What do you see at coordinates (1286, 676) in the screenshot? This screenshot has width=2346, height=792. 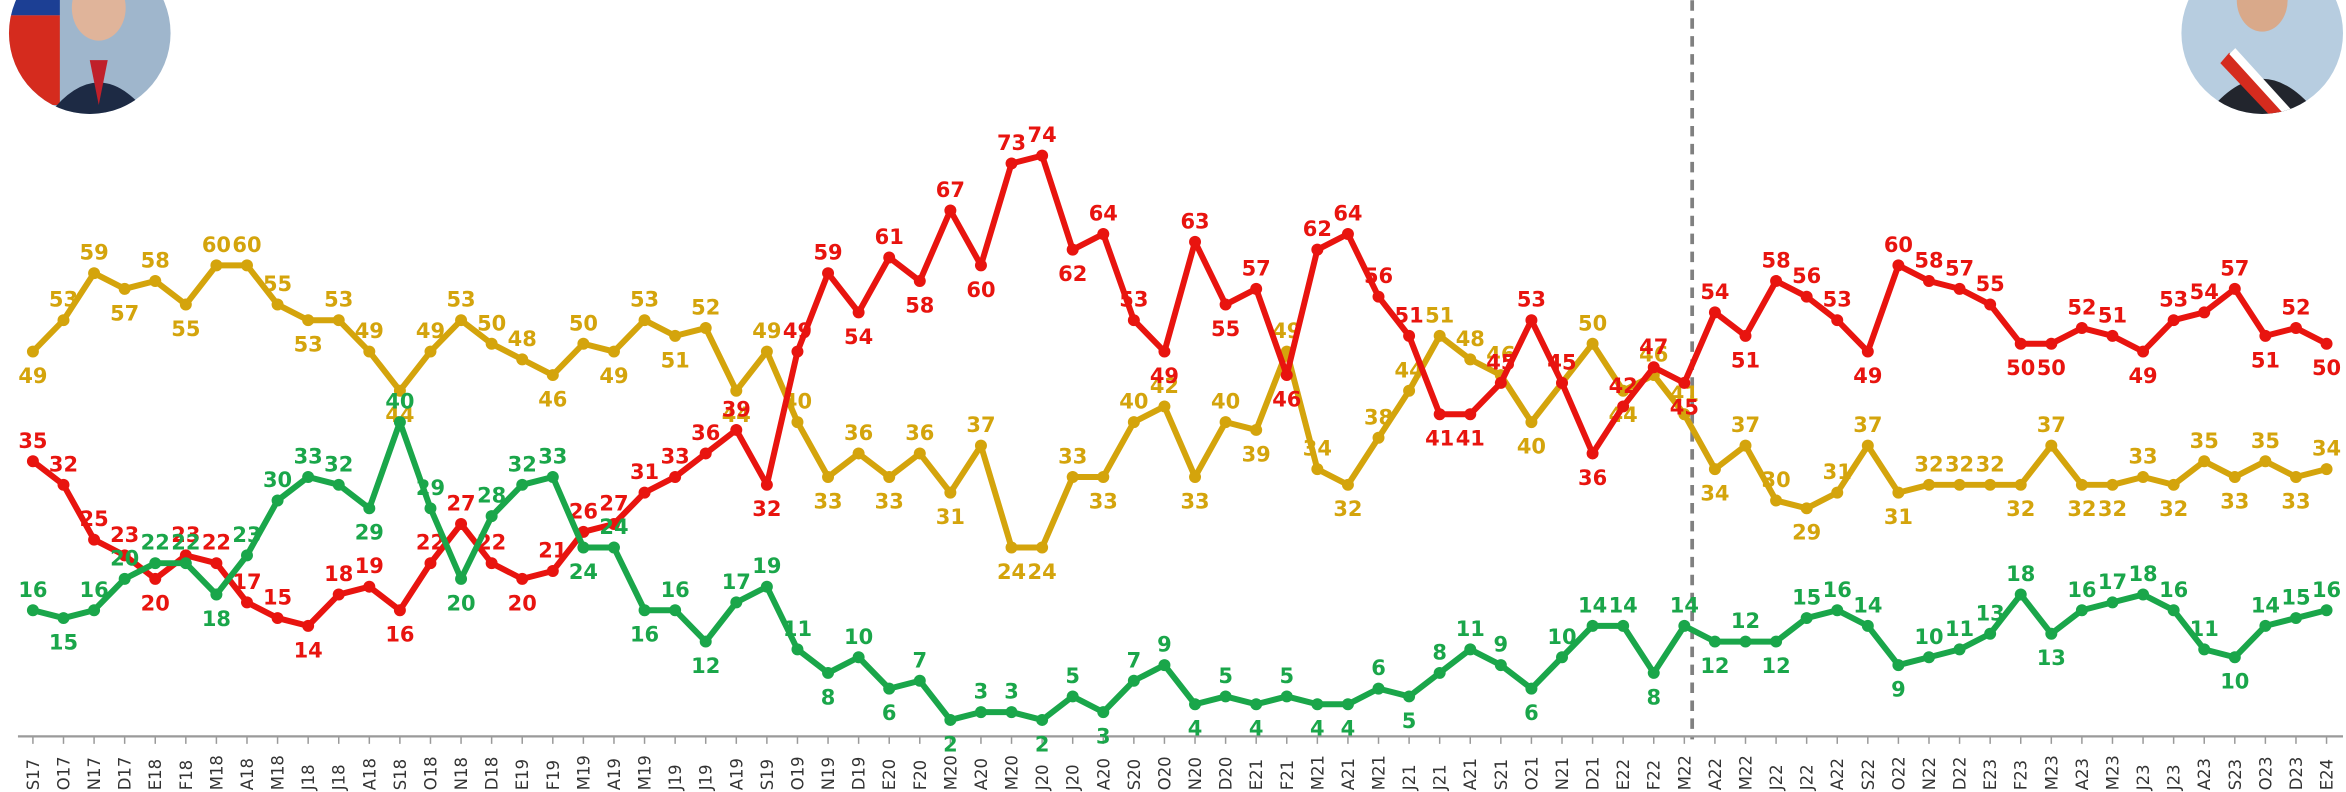 I see `data-label: 5` at bounding box center [1286, 676].